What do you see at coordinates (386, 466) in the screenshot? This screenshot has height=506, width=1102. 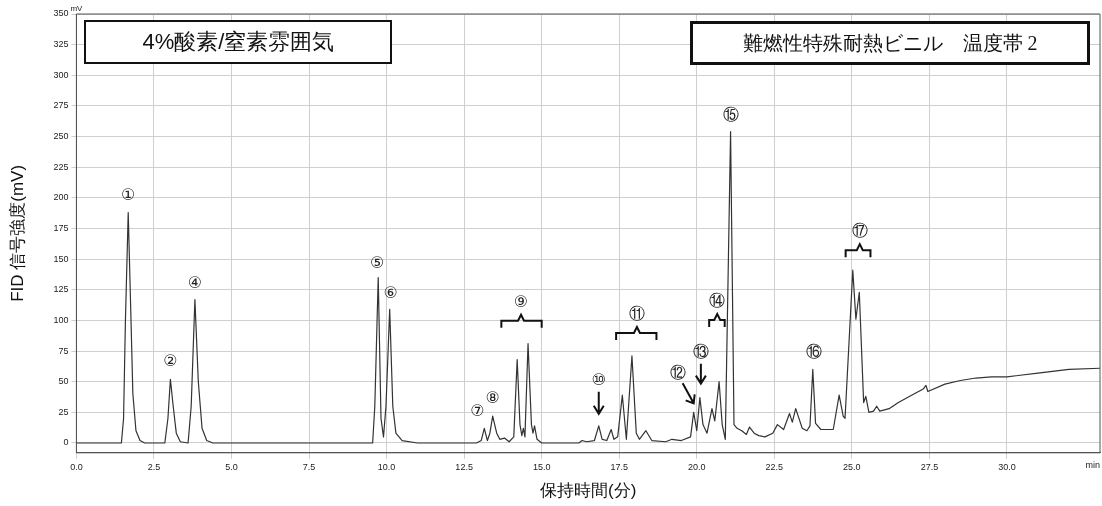 I see `x-tick-label: 10.0` at bounding box center [386, 466].